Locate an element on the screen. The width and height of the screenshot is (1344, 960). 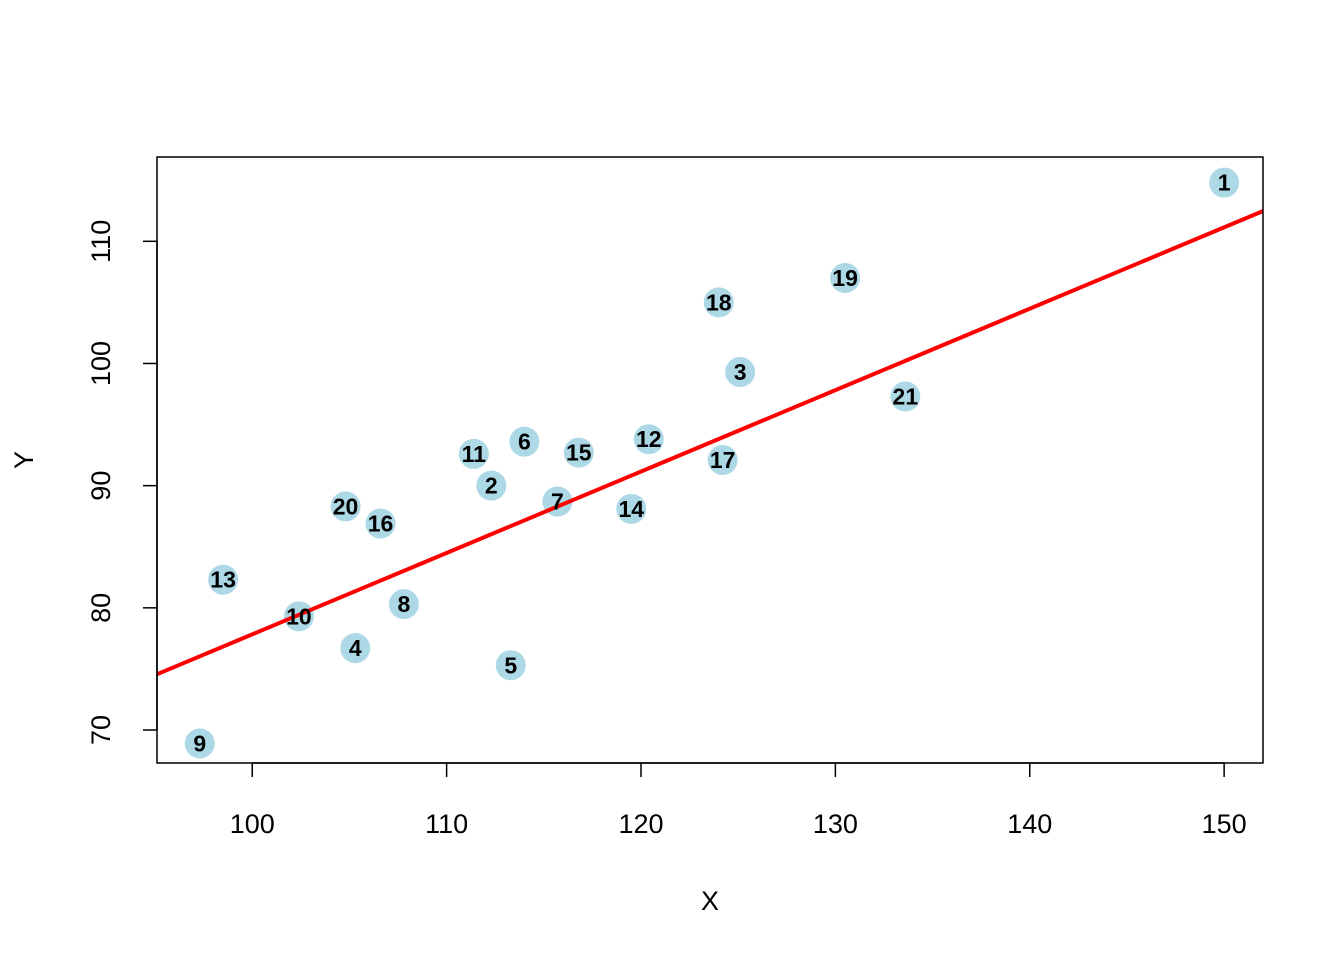
x-axis-title: X is located at coordinates (710, 901).